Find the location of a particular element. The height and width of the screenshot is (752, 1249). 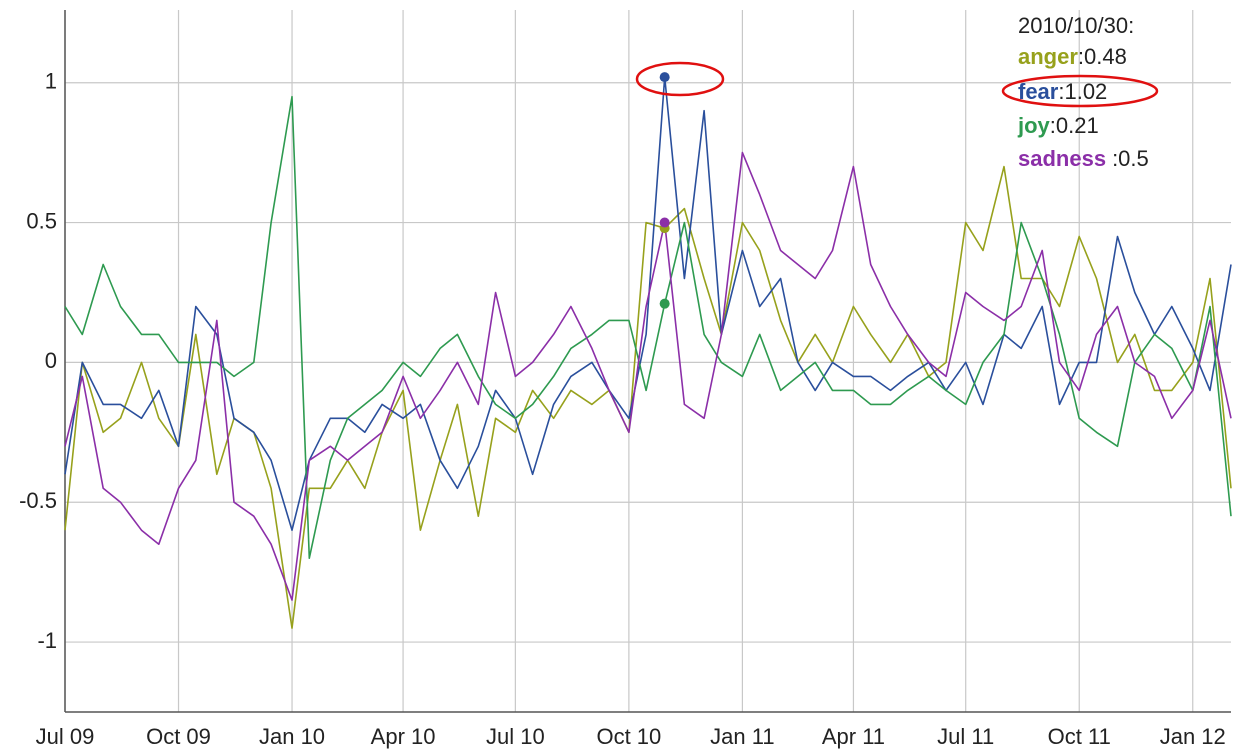

x-tick-label: Oct 09 is located at coordinates (178, 736).